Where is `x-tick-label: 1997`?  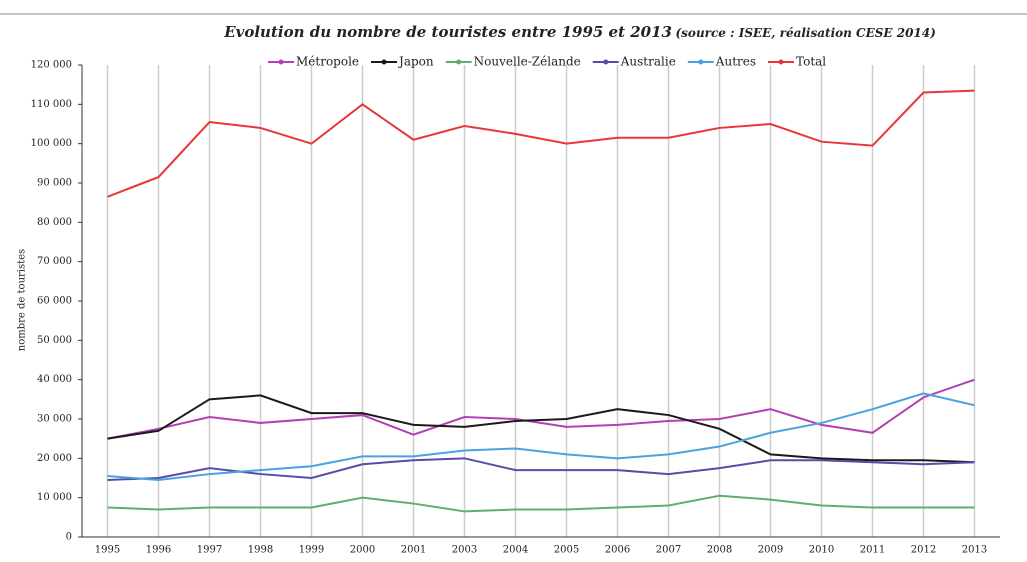
x-tick-label: 1997 is located at coordinates (209, 550).